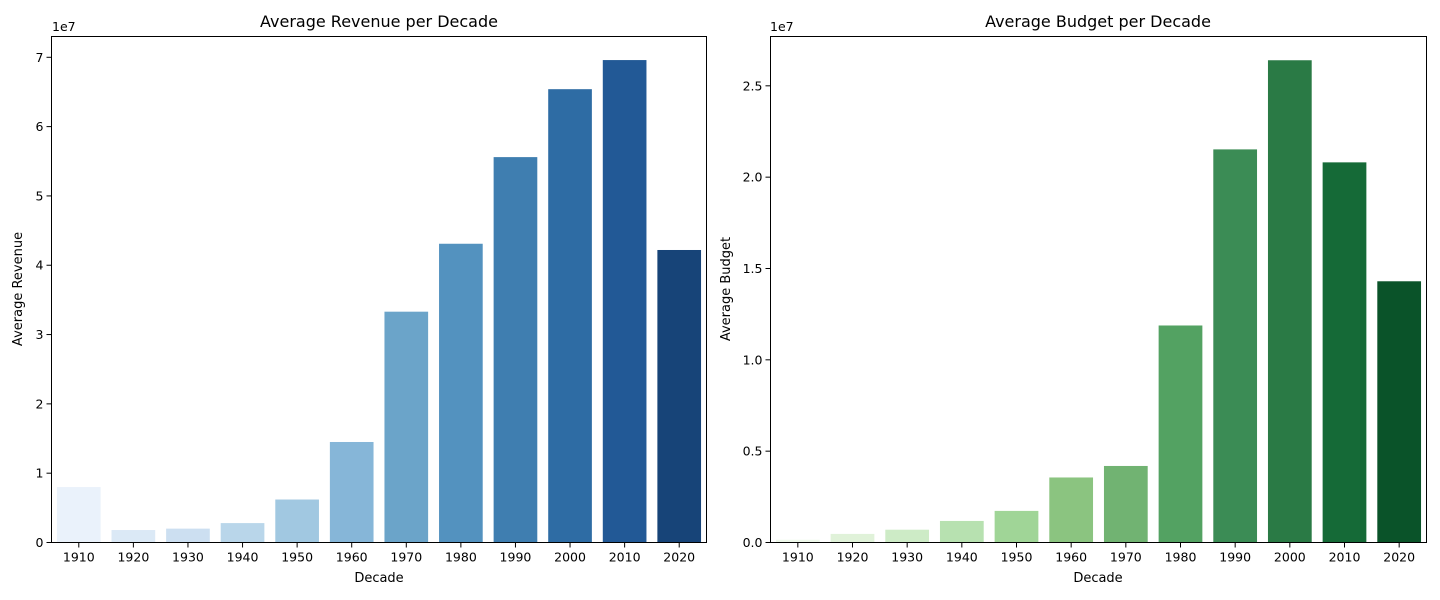 The width and height of the screenshot is (1440, 600). Describe the element at coordinates (753, 268) in the screenshot. I see `budget-y-tick-label: 1.5` at that location.